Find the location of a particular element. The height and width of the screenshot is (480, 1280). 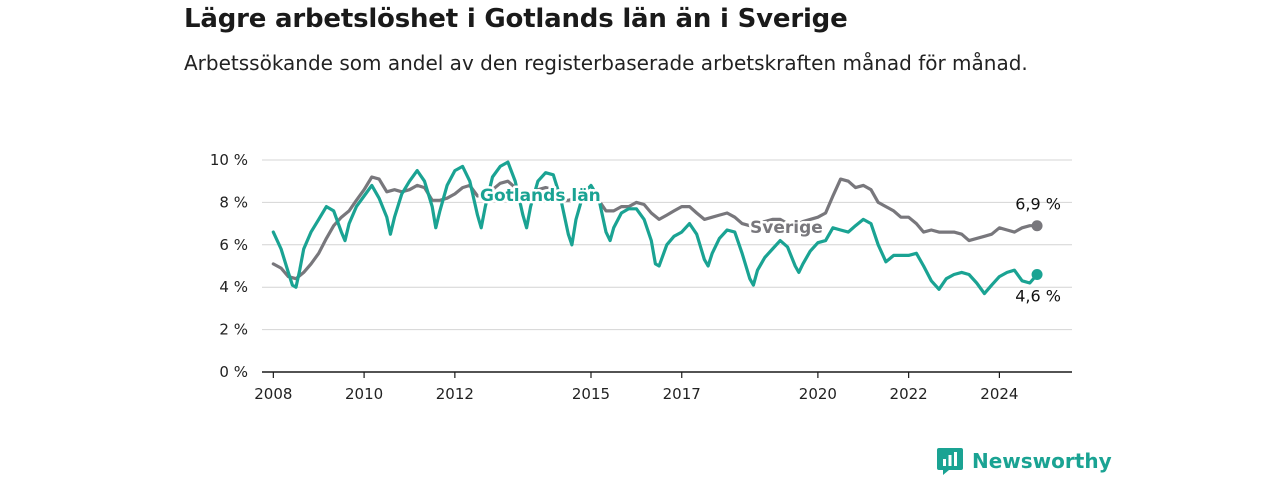

y-tick-label: 0 % is located at coordinates (233, 372).